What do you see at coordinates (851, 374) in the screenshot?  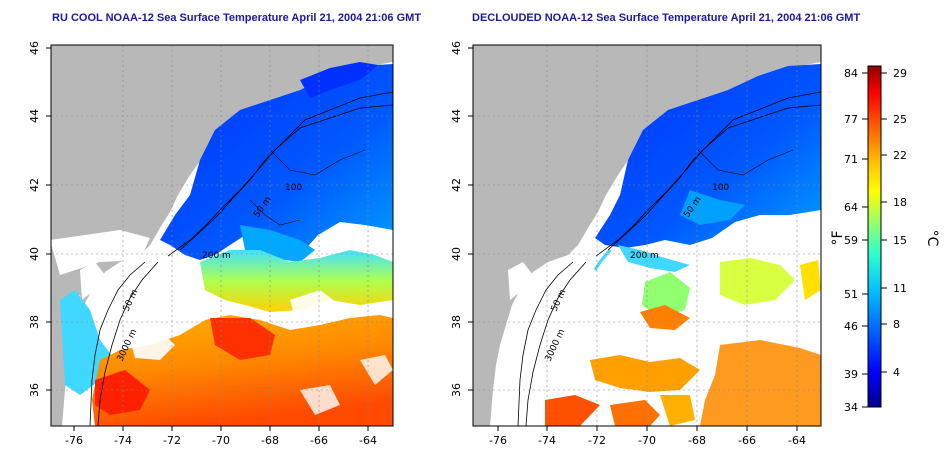 I see `f-tick-label: 39` at bounding box center [851, 374].